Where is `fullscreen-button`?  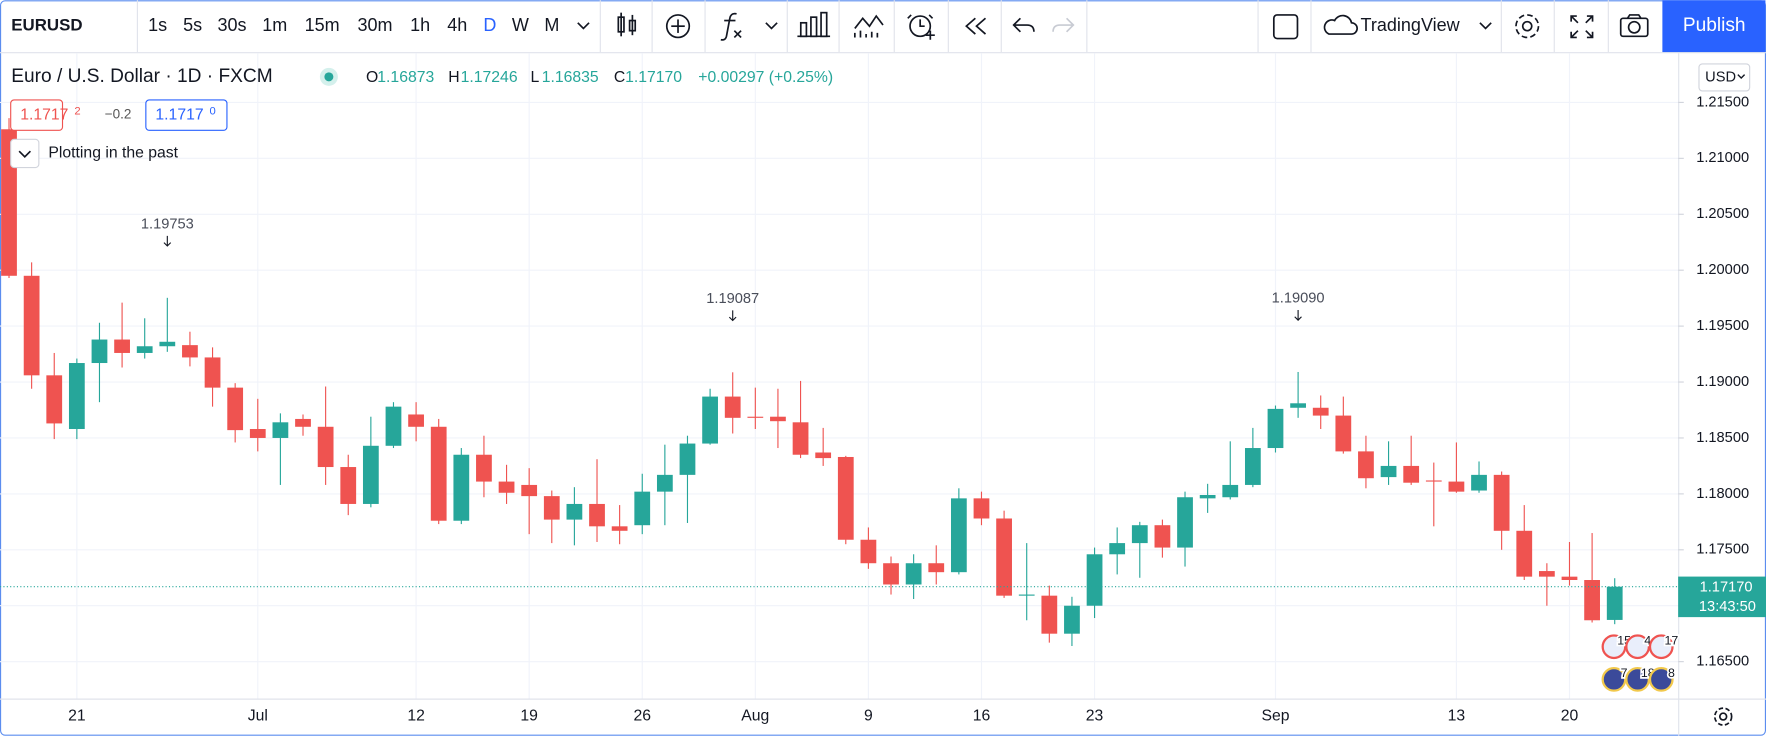 fullscreen-button is located at coordinates (1582, 27).